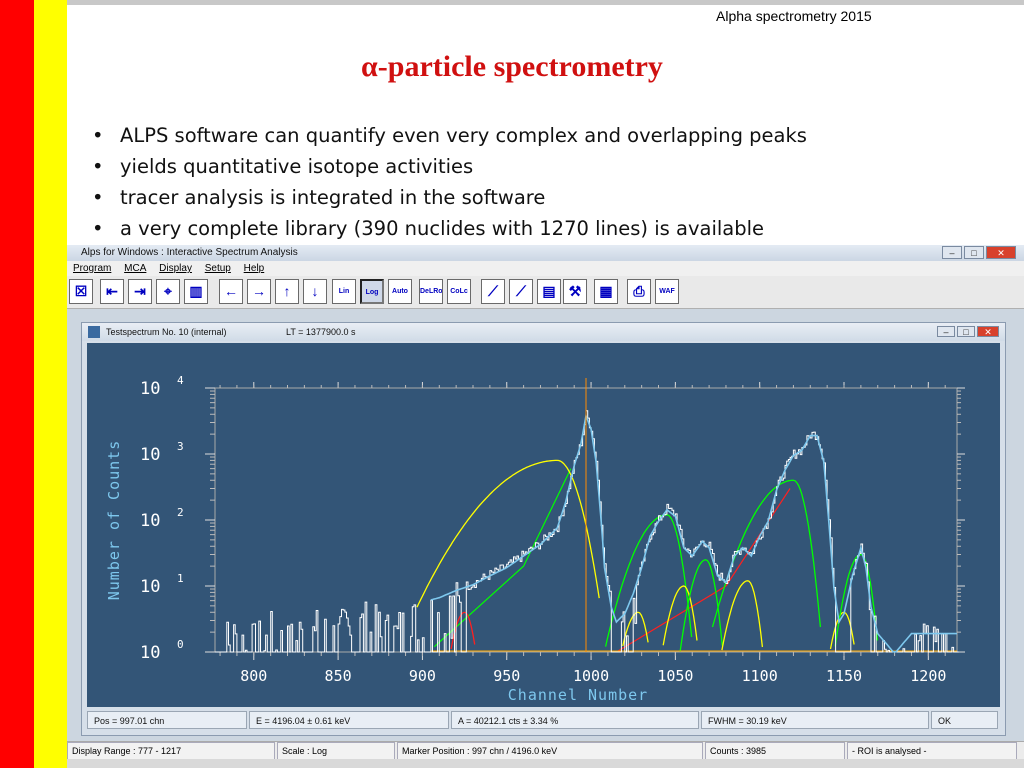 The width and height of the screenshot is (1024, 768). Describe the element at coordinates (459, 291) in the screenshot. I see `calc-icon: CoLc` at that location.